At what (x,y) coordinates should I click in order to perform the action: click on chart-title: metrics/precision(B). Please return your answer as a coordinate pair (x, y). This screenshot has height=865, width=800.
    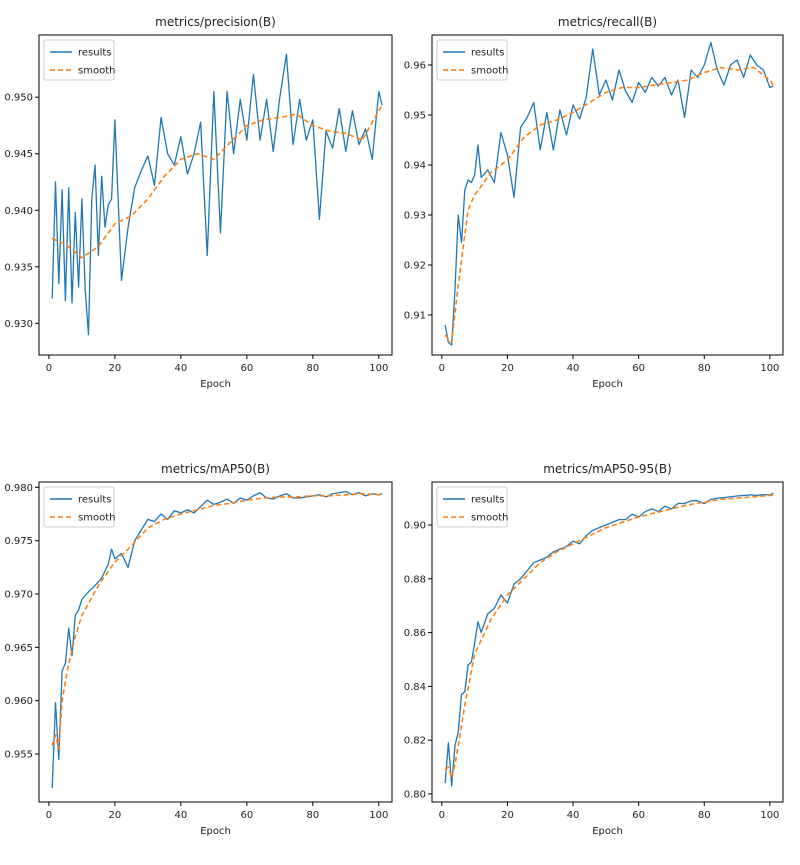
    Looking at the image, I should click on (215, 22).